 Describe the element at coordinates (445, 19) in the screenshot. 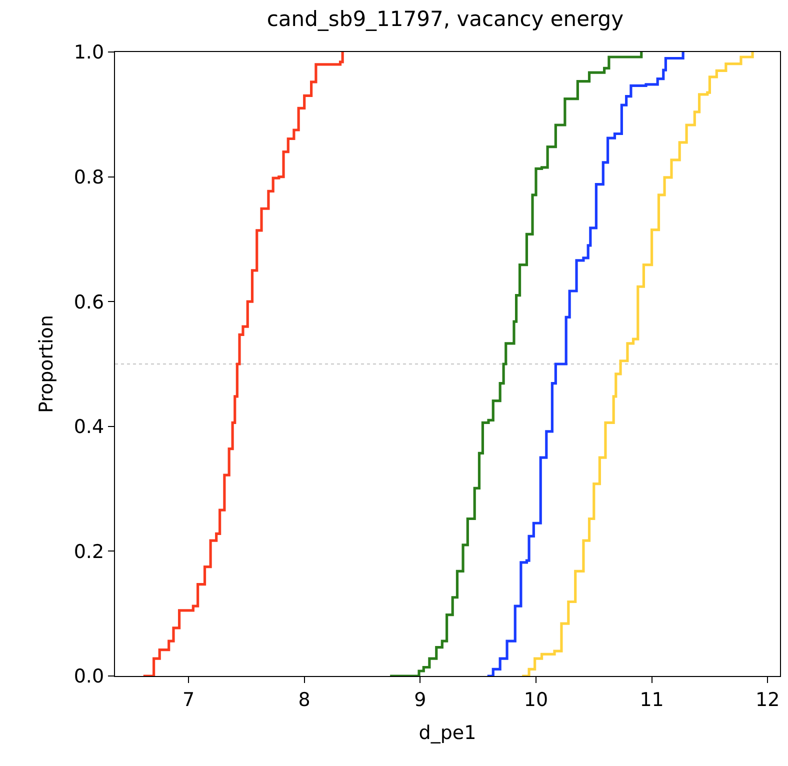

I see `chart-title: cand_sb9_11797, vacancy energy` at that location.